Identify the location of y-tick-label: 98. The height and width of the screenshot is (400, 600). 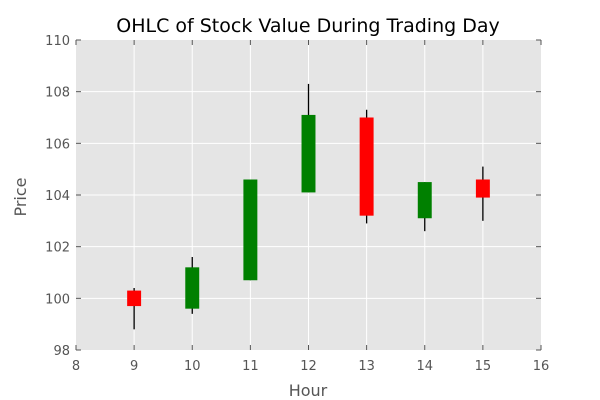
(61, 351).